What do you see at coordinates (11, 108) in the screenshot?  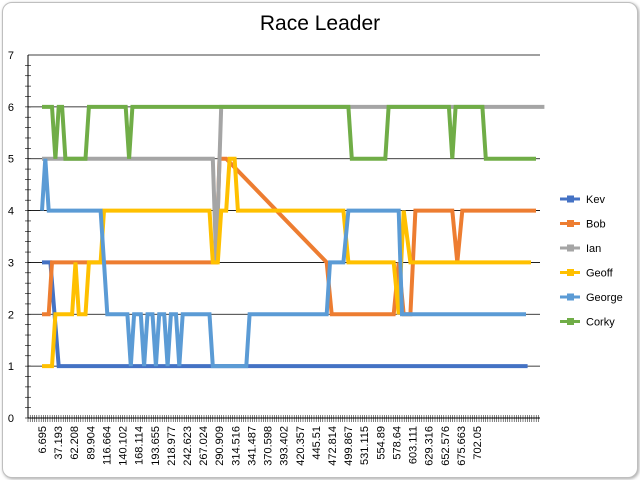 I see `y-tick-label: 6` at bounding box center [11, 108].